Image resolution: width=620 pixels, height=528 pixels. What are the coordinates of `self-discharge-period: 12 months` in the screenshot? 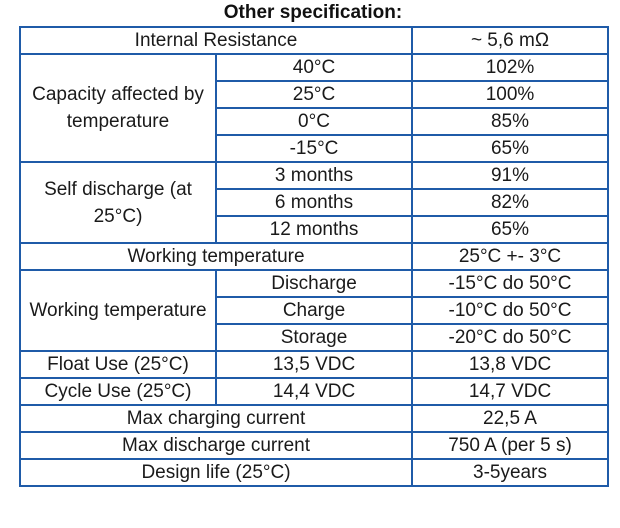 It's located at (314, 229).